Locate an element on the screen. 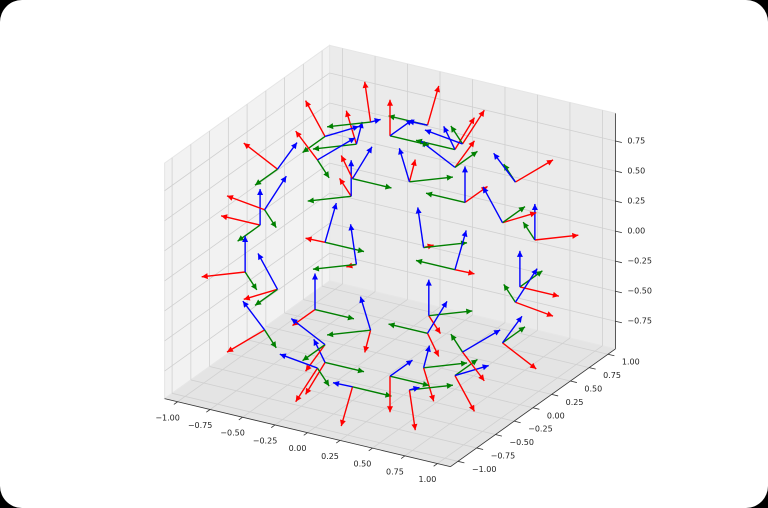  tick-label: −0.25 is located at coordinates (540, 429).